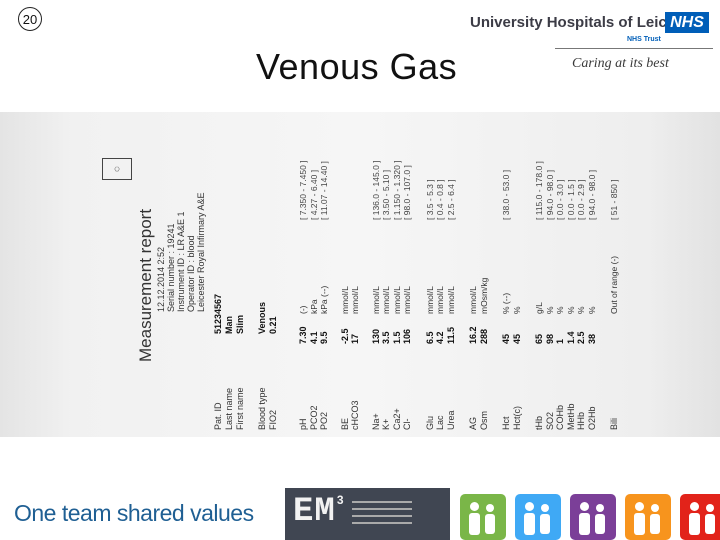 This screenshot has height=540, width=720. What do you see at coordinates (240, 408) in the screenshot?
I see `patient-label: First name` at bounding box center [240, 408].